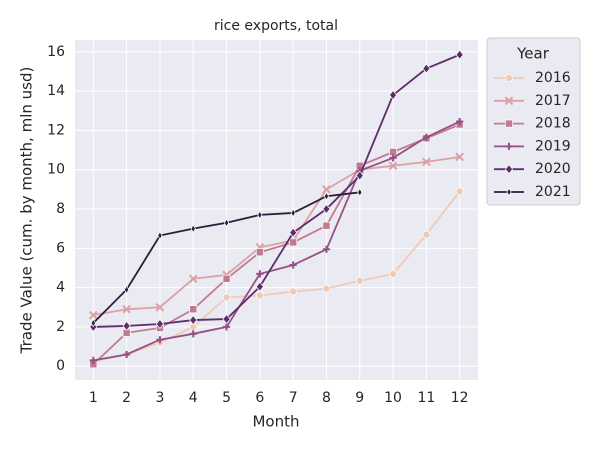 The image size is (600, 450). What do you see at coordinates (553, 101) in the screenshot?
I see `legend-label: 2017` at bounding box center [553, 101].